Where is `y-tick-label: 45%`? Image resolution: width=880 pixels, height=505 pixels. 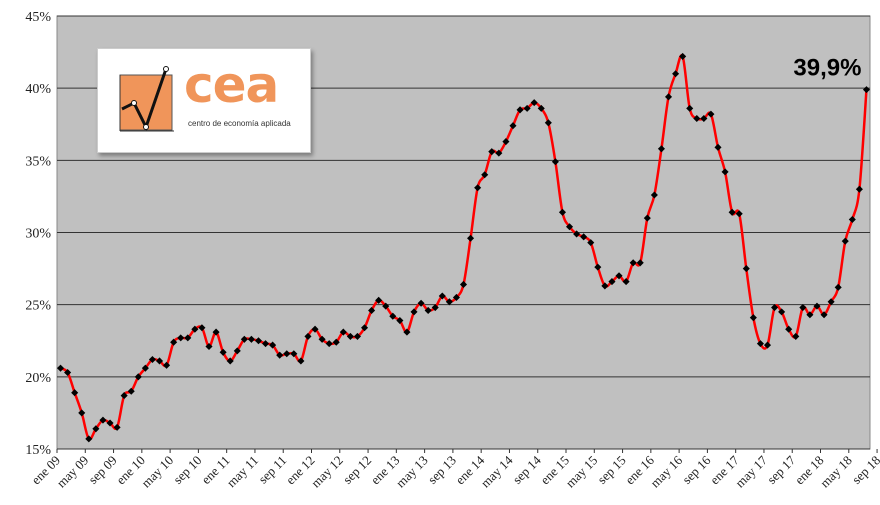
y-tick-label: 45% is located at coordinates (38, 17).